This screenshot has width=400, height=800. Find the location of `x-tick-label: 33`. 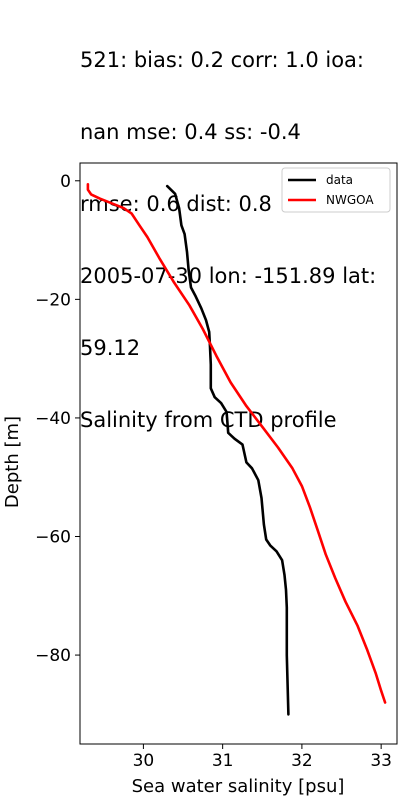

x-tick-label: 33 is located at coordinates (381, 761).